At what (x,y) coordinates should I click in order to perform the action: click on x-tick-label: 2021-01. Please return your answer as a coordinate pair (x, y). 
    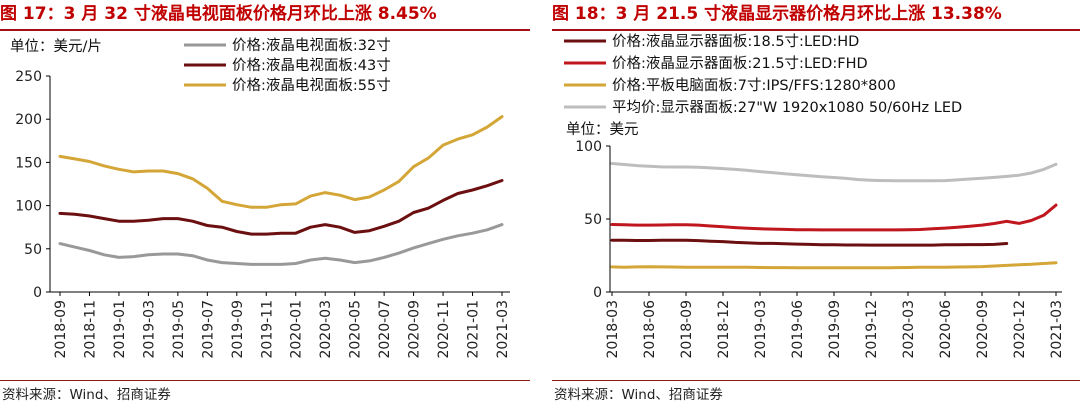
    Looking at the image, I should click on (474, 329).